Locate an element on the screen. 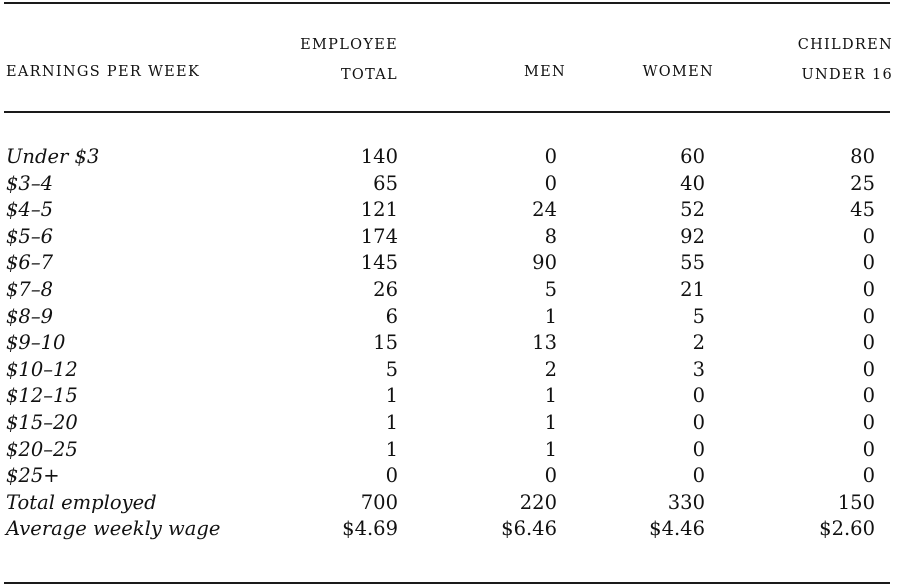  cell-children: 80 is located at coordinates (862, 156).